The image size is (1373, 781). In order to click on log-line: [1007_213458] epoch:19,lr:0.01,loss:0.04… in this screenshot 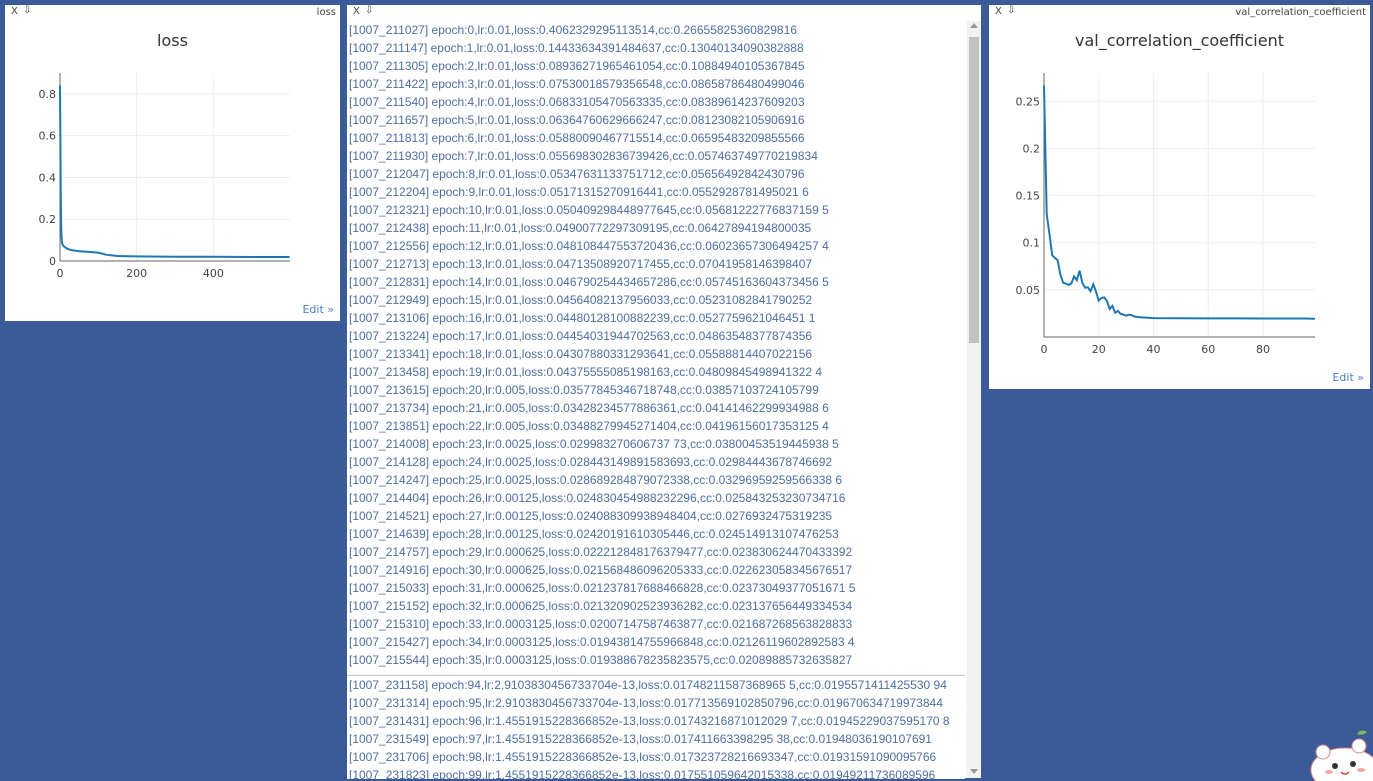, I will do `click(586, 372)`.